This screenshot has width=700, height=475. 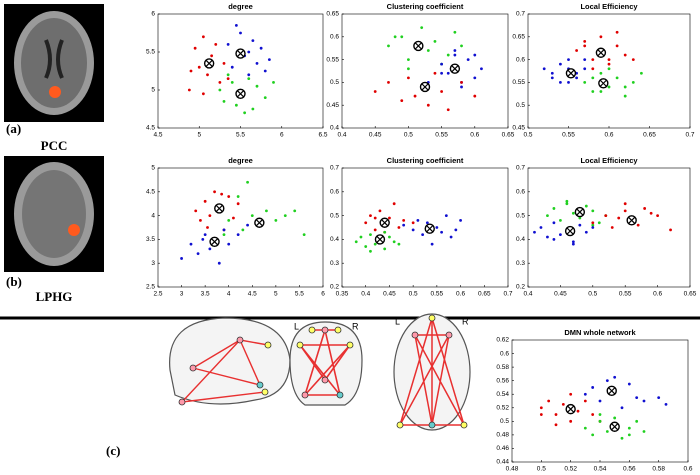 I want to click on brain-image-a, so click(x=54, y=63).